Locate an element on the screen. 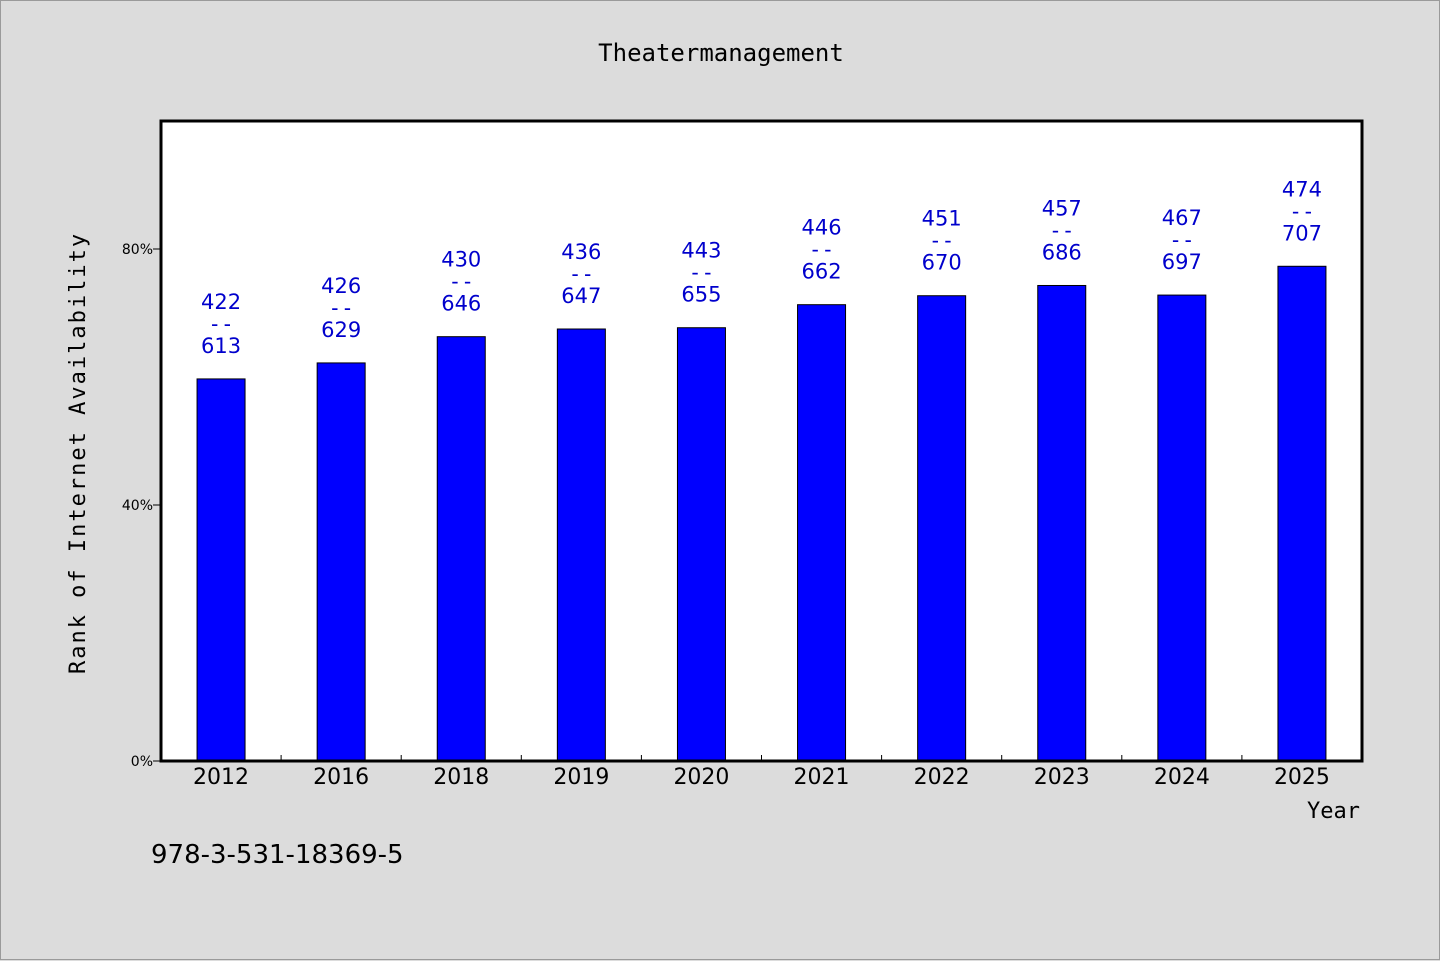  bar-label-bottom-2019: 647 is located at coordinates (581, 296).